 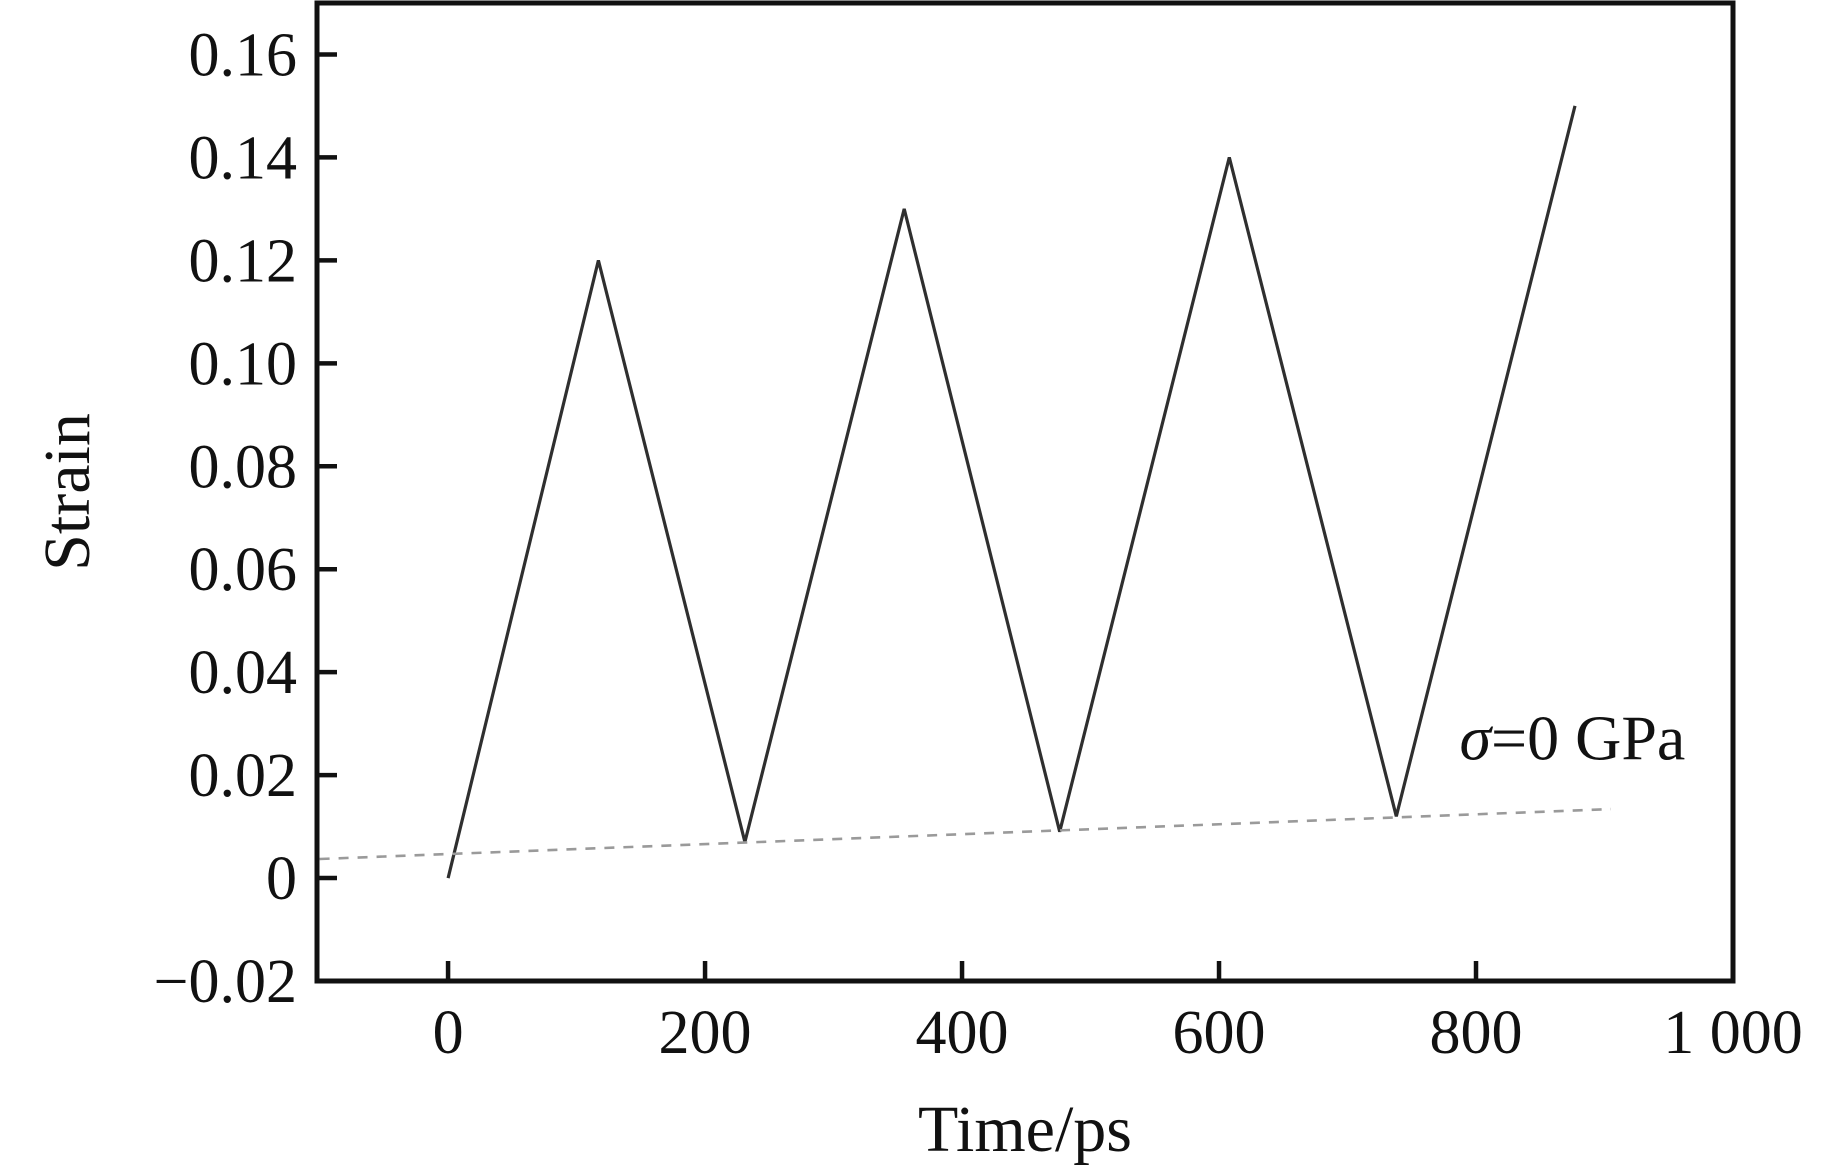 I want to click on y-tick-label: 0.16, so click(x=243, y=55).